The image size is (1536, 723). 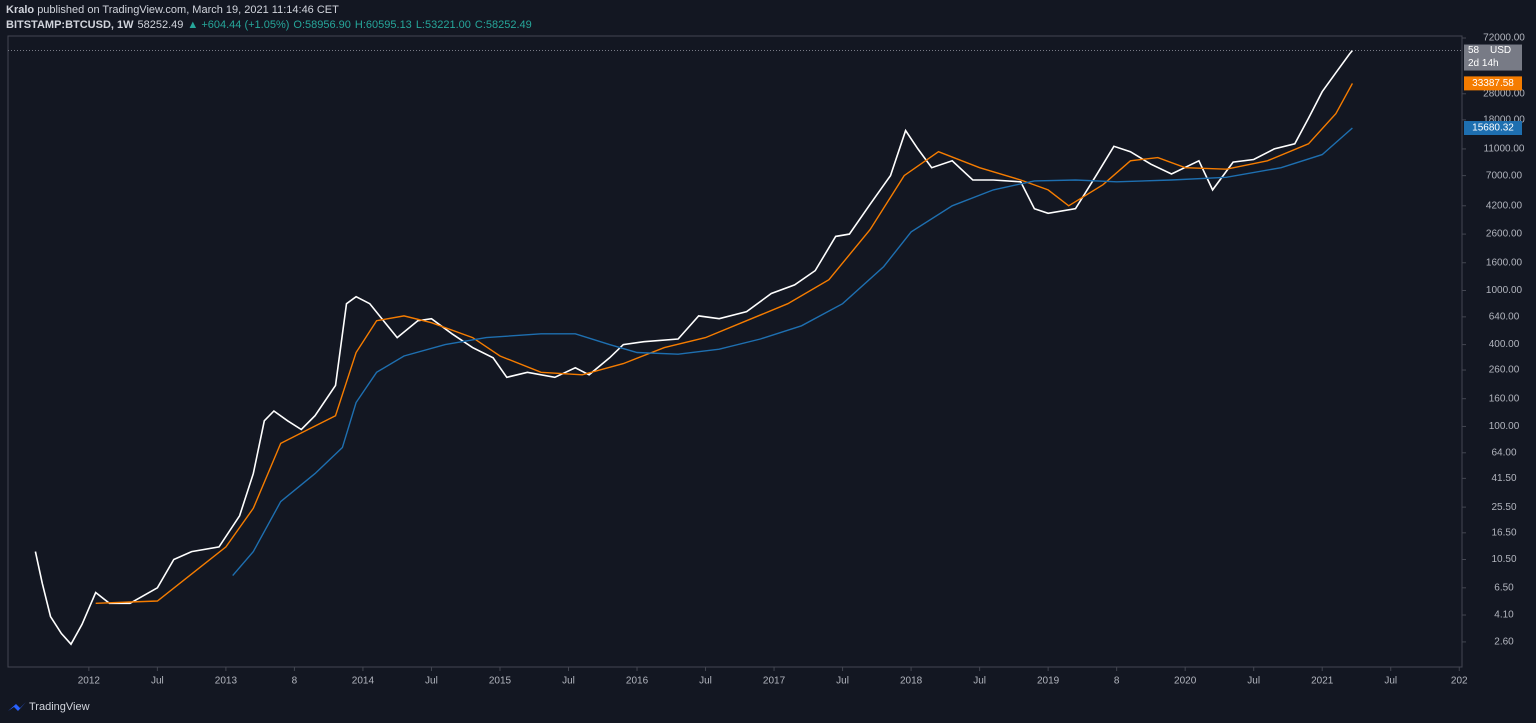 I want to click on x-tick-label: 2015, so click(x=500, y=681).